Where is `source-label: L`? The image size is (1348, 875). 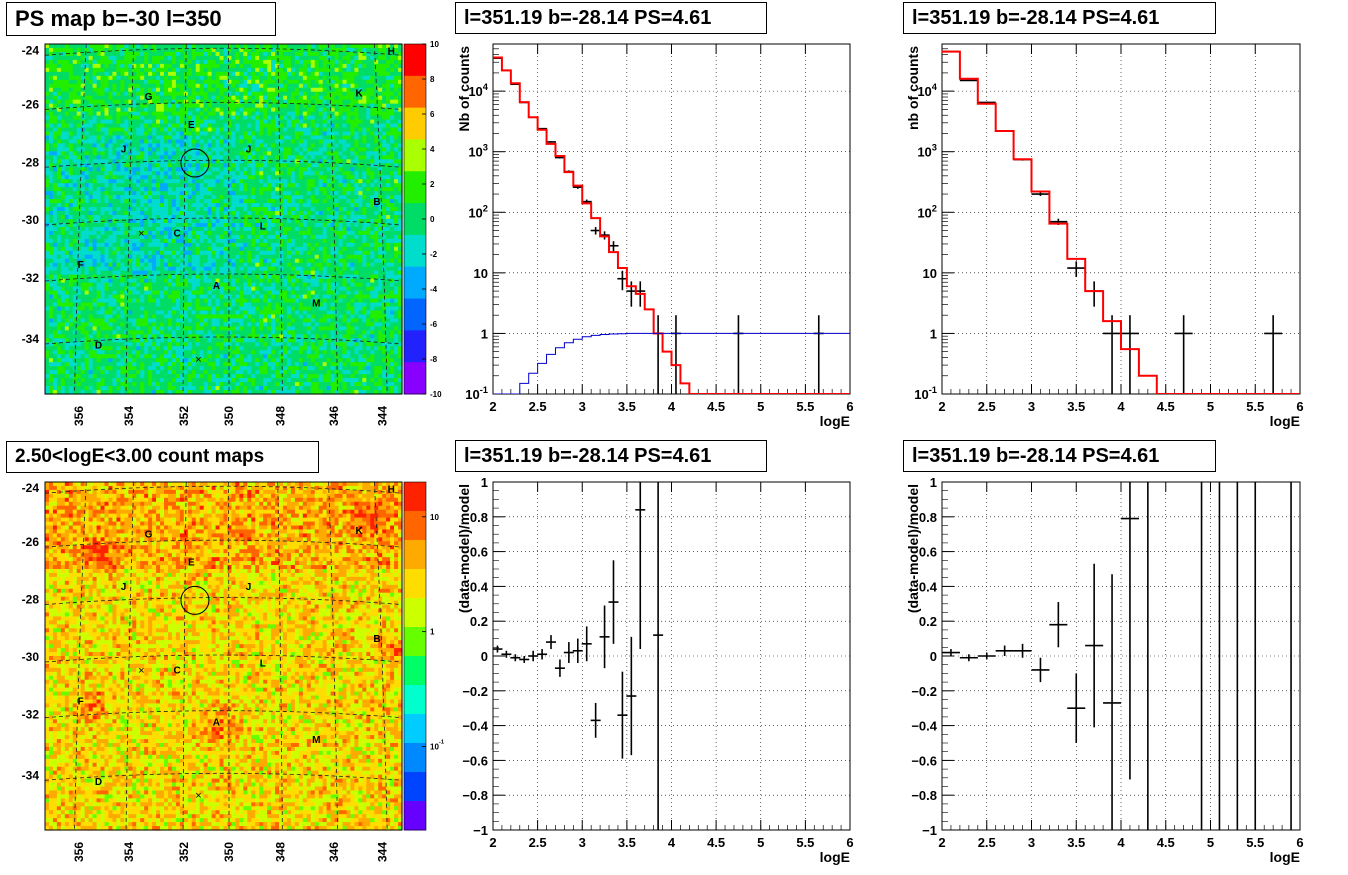 source-label: L is located at coordinates (263, 663).